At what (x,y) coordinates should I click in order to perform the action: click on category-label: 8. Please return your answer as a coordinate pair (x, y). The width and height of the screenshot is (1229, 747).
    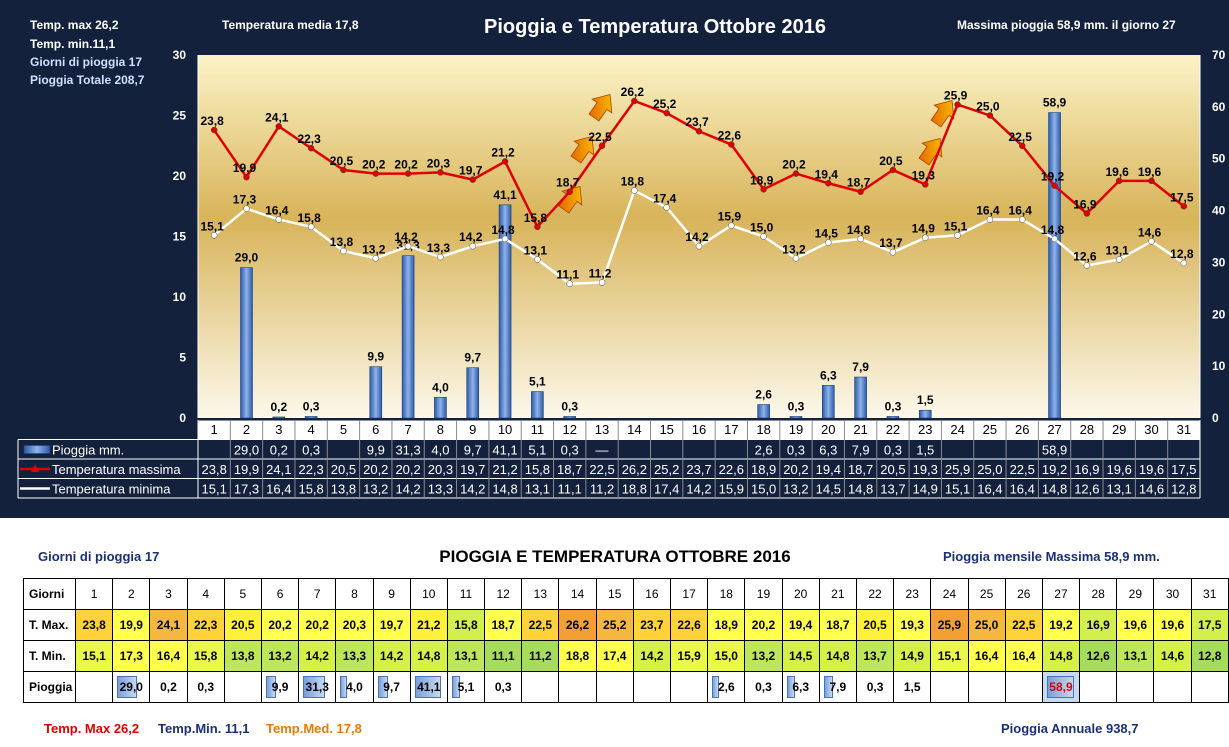
    Looking at the image, I should click on (440, 429).